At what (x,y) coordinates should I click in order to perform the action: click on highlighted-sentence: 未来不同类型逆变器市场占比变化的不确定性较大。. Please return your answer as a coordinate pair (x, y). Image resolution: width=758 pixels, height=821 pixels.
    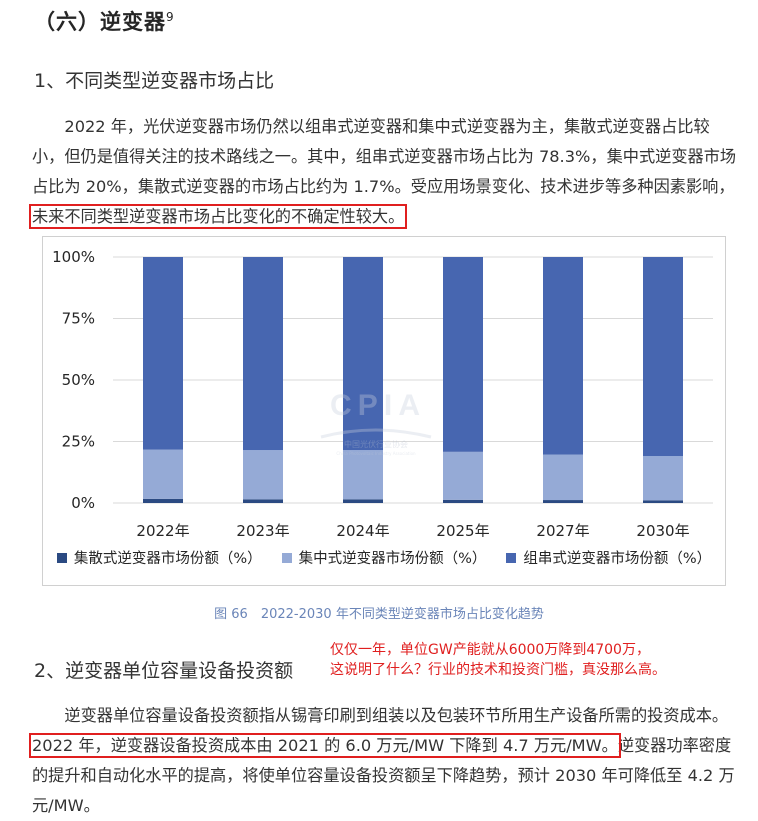
    Looking at the image, I should click on (218, 216).